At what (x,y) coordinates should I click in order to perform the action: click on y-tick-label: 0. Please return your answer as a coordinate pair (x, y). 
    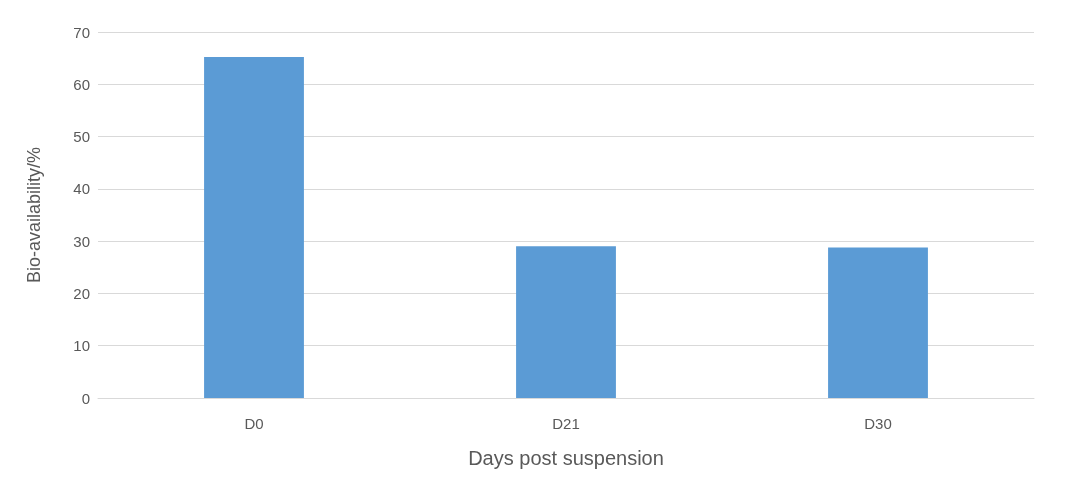
    Looking at the image, I should click on (85, 398).